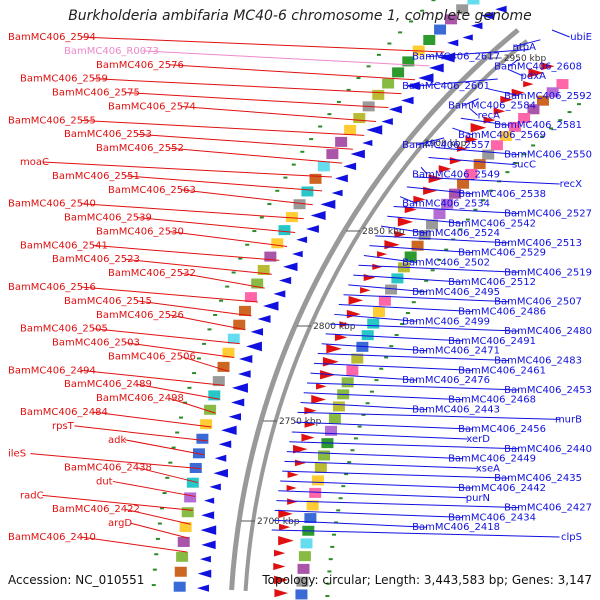  What do you see at coordinates (383, 232) in the screenshot?
I see `kbp-label: 2850 kbp` at bounding box center [383, 232].